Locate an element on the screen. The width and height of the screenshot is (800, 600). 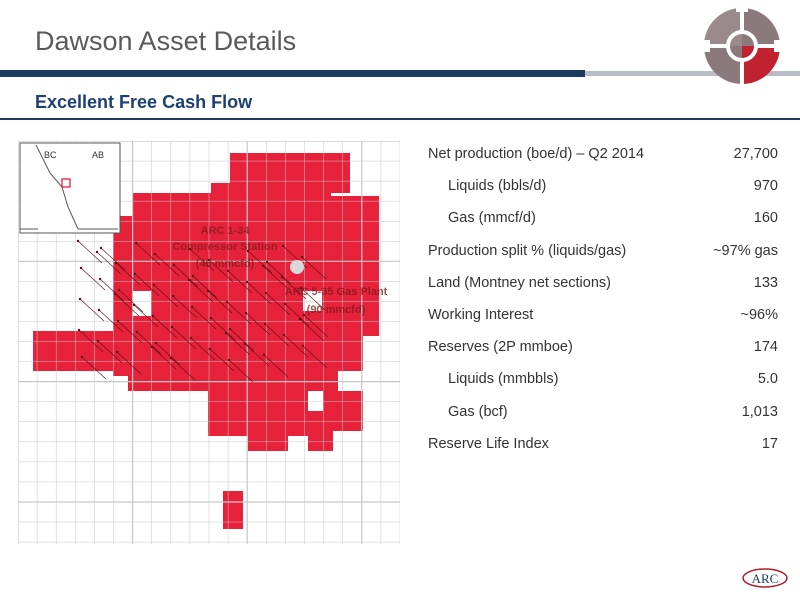
stat-label: Reserve Life Index is located at coordinates (488, 443).